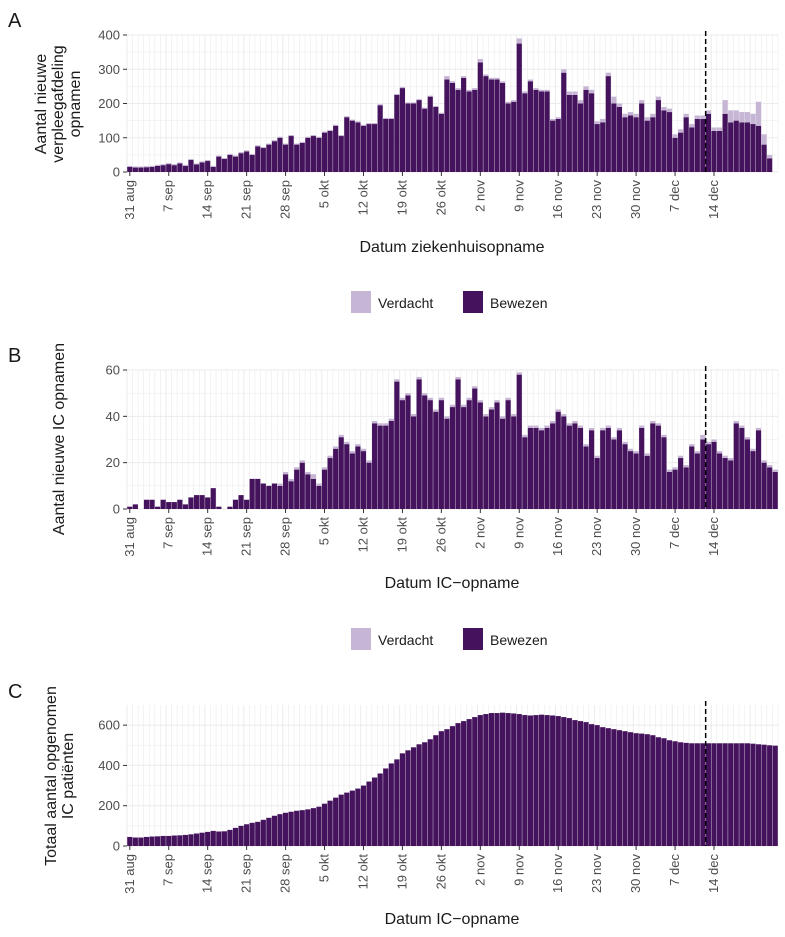 The height and width of the screenshot is (937, 785). What do you see at coordinates (452, 247) in the screenshot?
I see `x-axis-title: Datum ziekenhuisopname` at bounding box center [452, 247].